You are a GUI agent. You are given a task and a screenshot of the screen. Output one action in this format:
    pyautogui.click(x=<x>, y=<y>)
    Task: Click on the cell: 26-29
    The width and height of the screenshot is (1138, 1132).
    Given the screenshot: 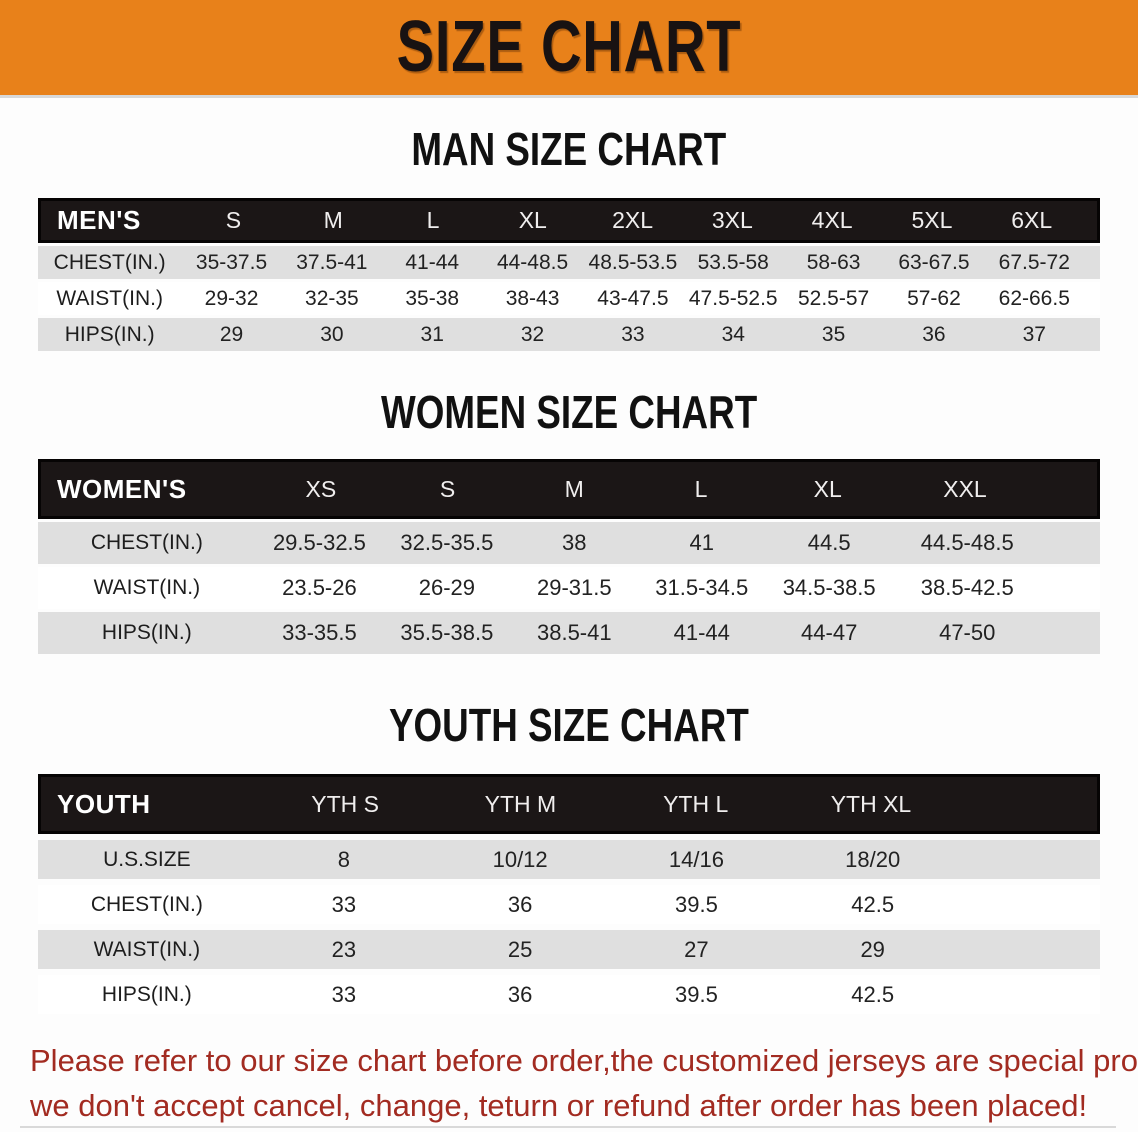 What is the action you would take?
    pyautogui.click(x=446, y=587)
    